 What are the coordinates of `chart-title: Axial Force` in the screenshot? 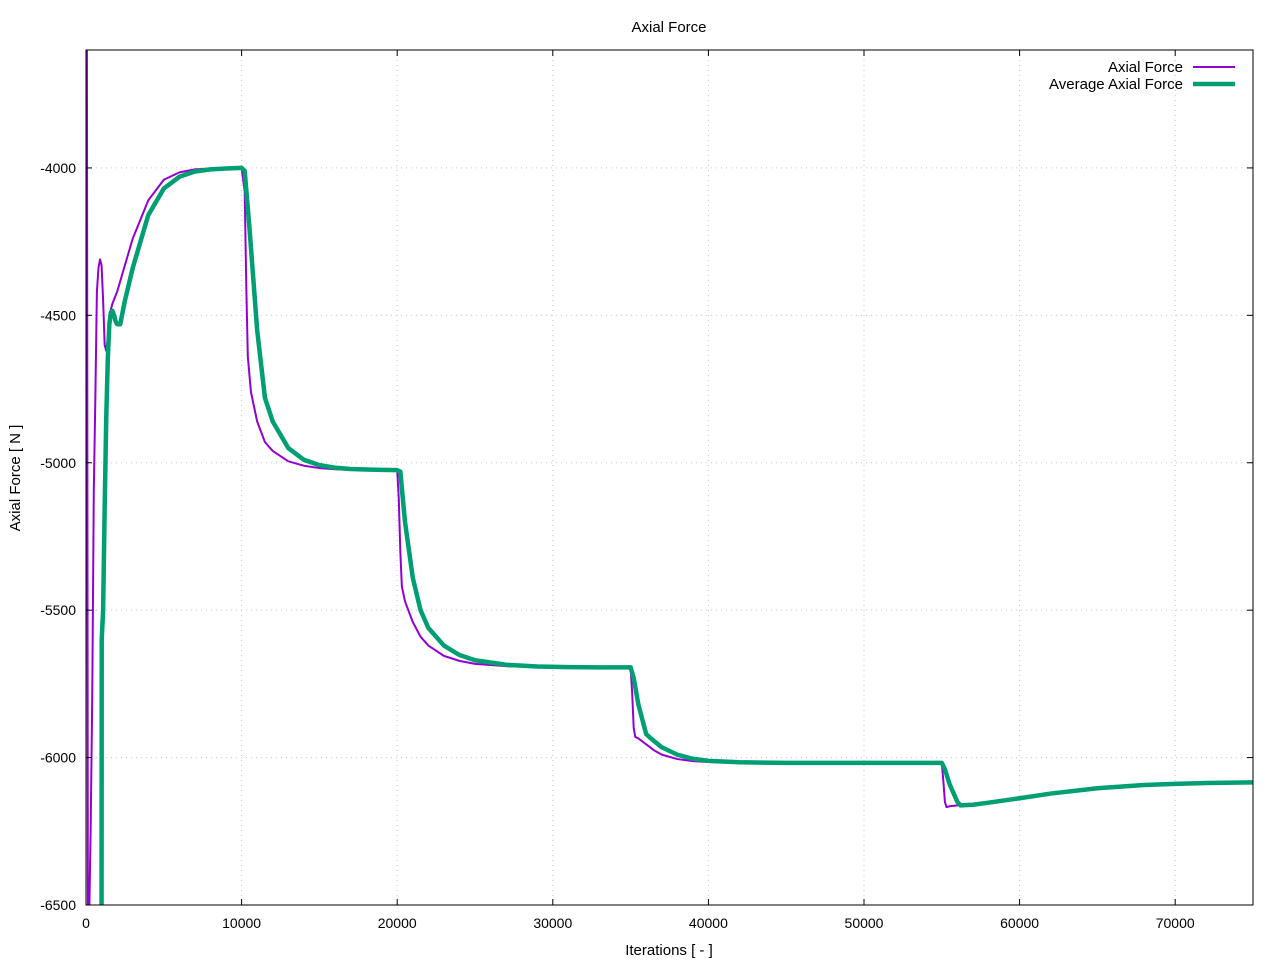 It's located at (668, 27).